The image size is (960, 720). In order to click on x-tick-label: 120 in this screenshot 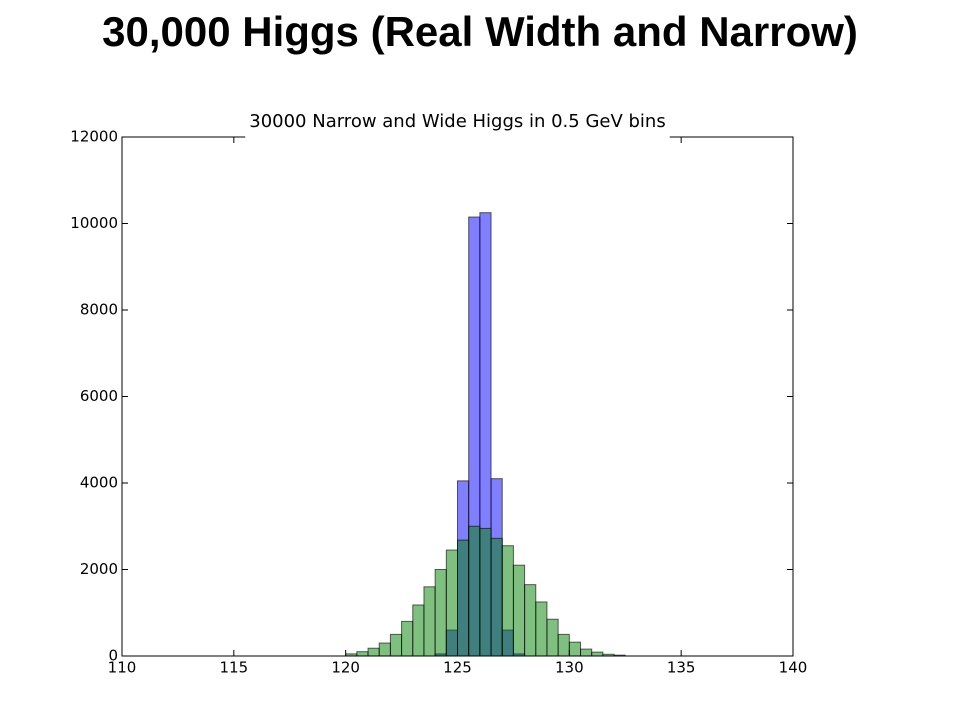, I will do `click(345, 668)`.